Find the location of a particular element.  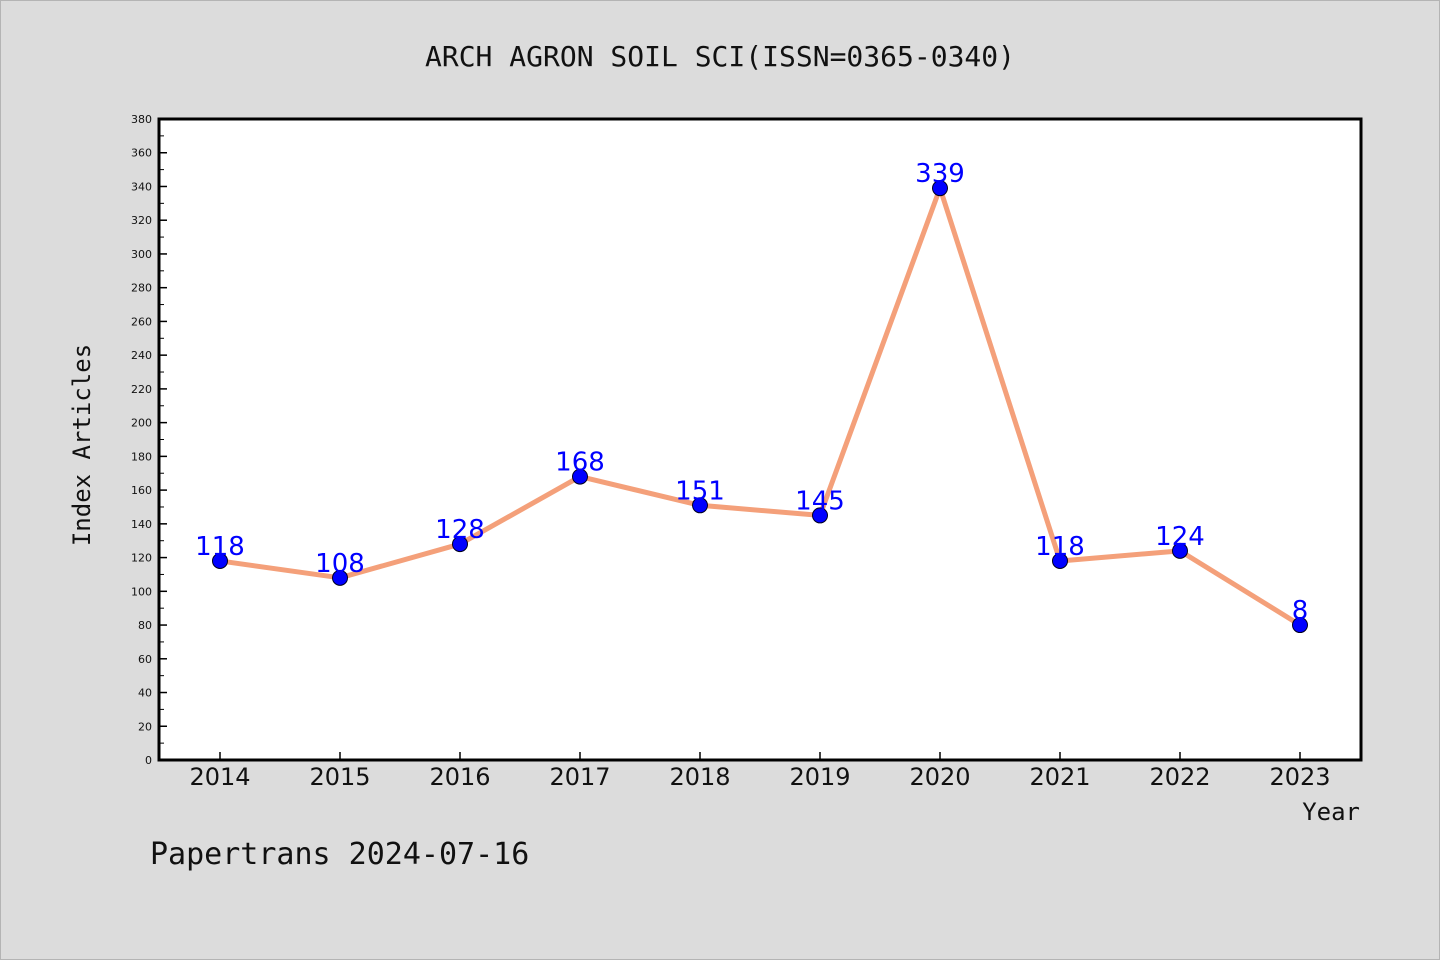

x-tick-label: 2015 is located at coordinates (339, 777).